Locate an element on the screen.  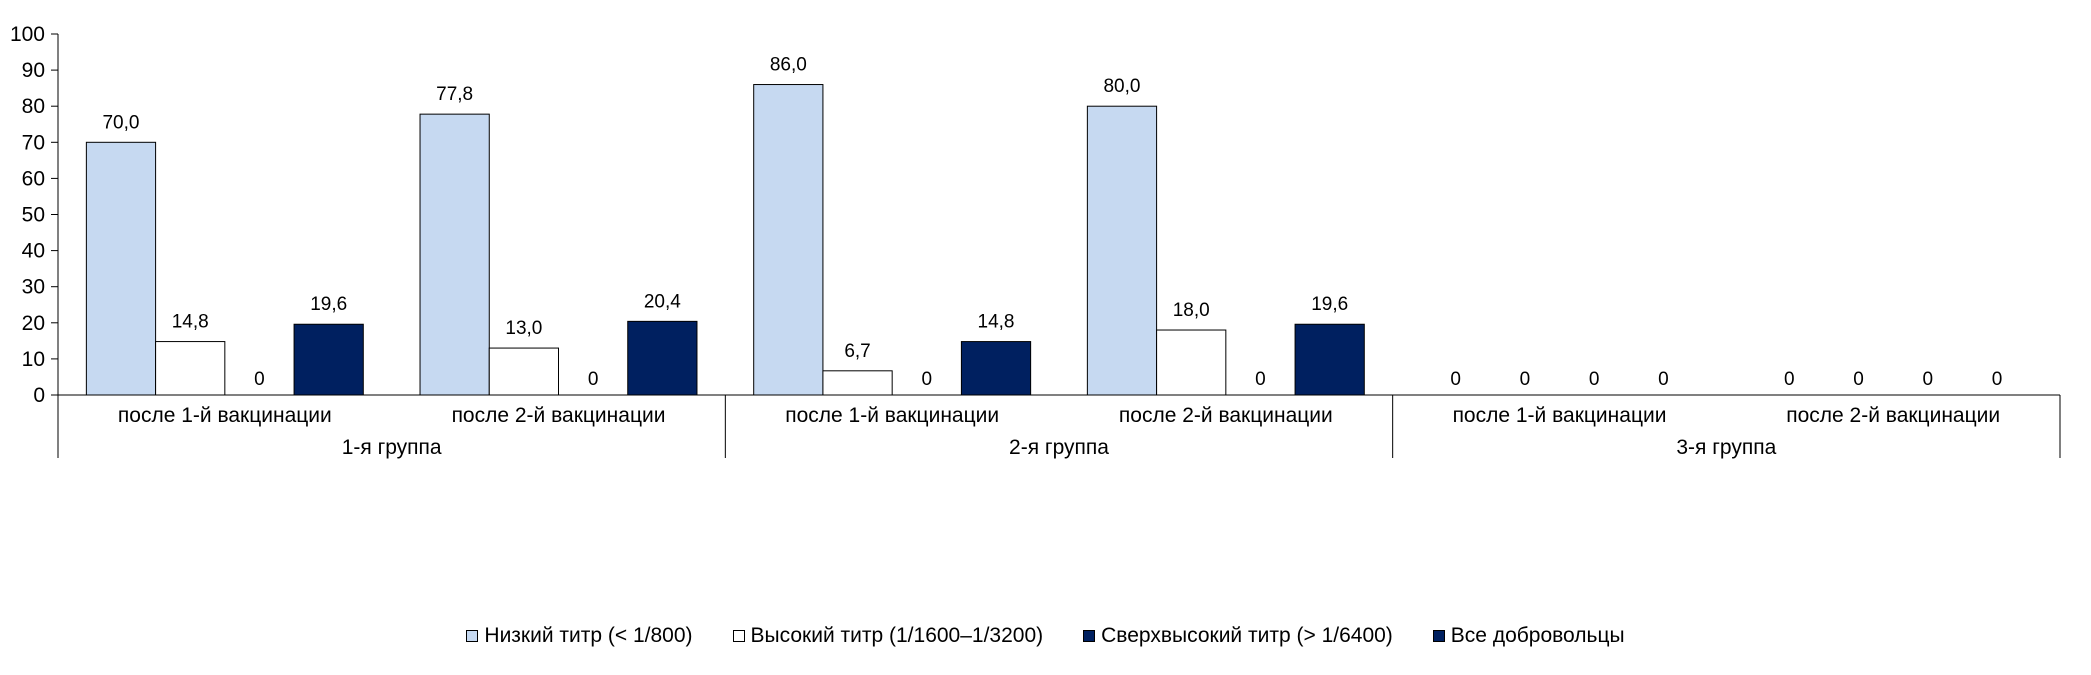
legend-item: Все добровольцы is located at coordinates (1528, 636).